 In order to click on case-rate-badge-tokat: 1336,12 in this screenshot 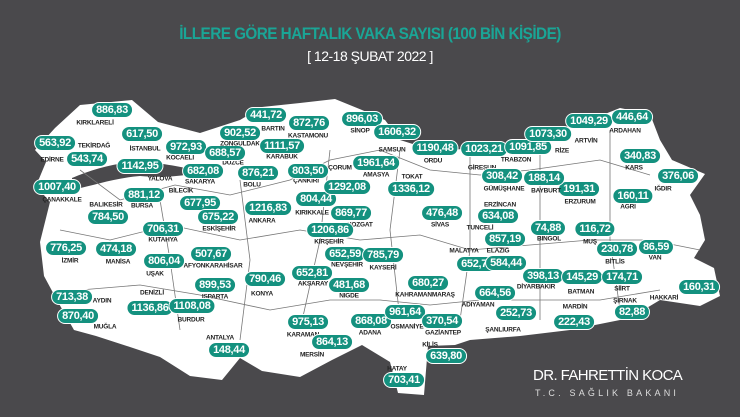, I will do `click(411, 189)`.